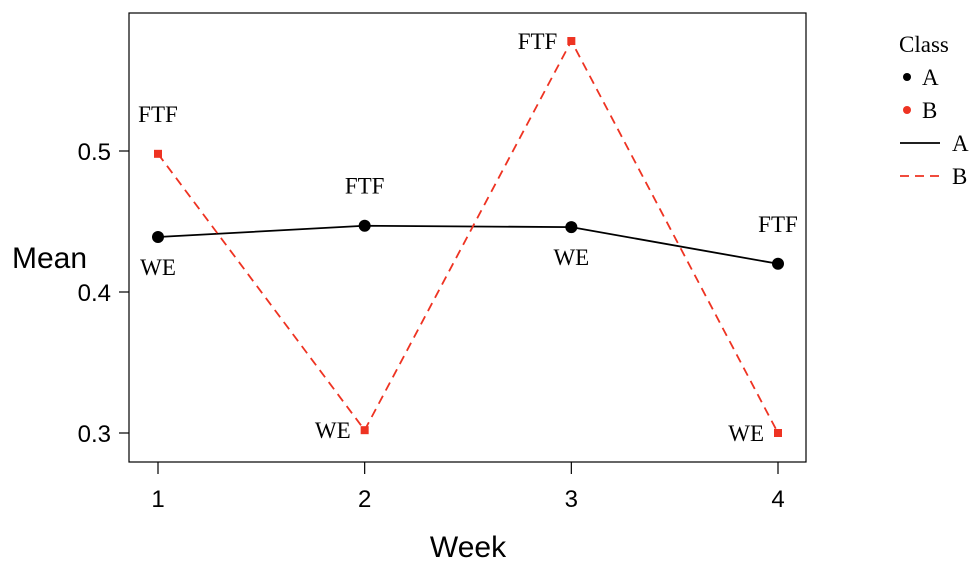 The height and width of the screenshot is (562, 978). Describe the element at coordinates (924, 44) in the screenshot. I see `legend-title: Class` at that location.